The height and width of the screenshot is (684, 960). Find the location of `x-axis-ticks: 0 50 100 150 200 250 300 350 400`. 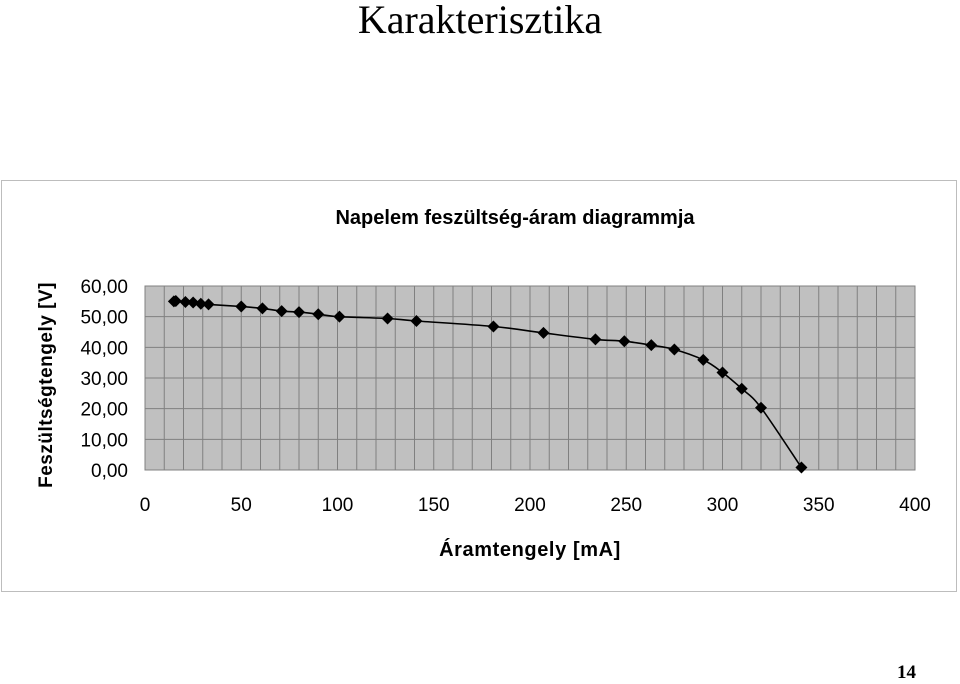

x-axis-ticks: 0 50 100 150 200 250 300 350 400 is located at coordinates (535, 505).